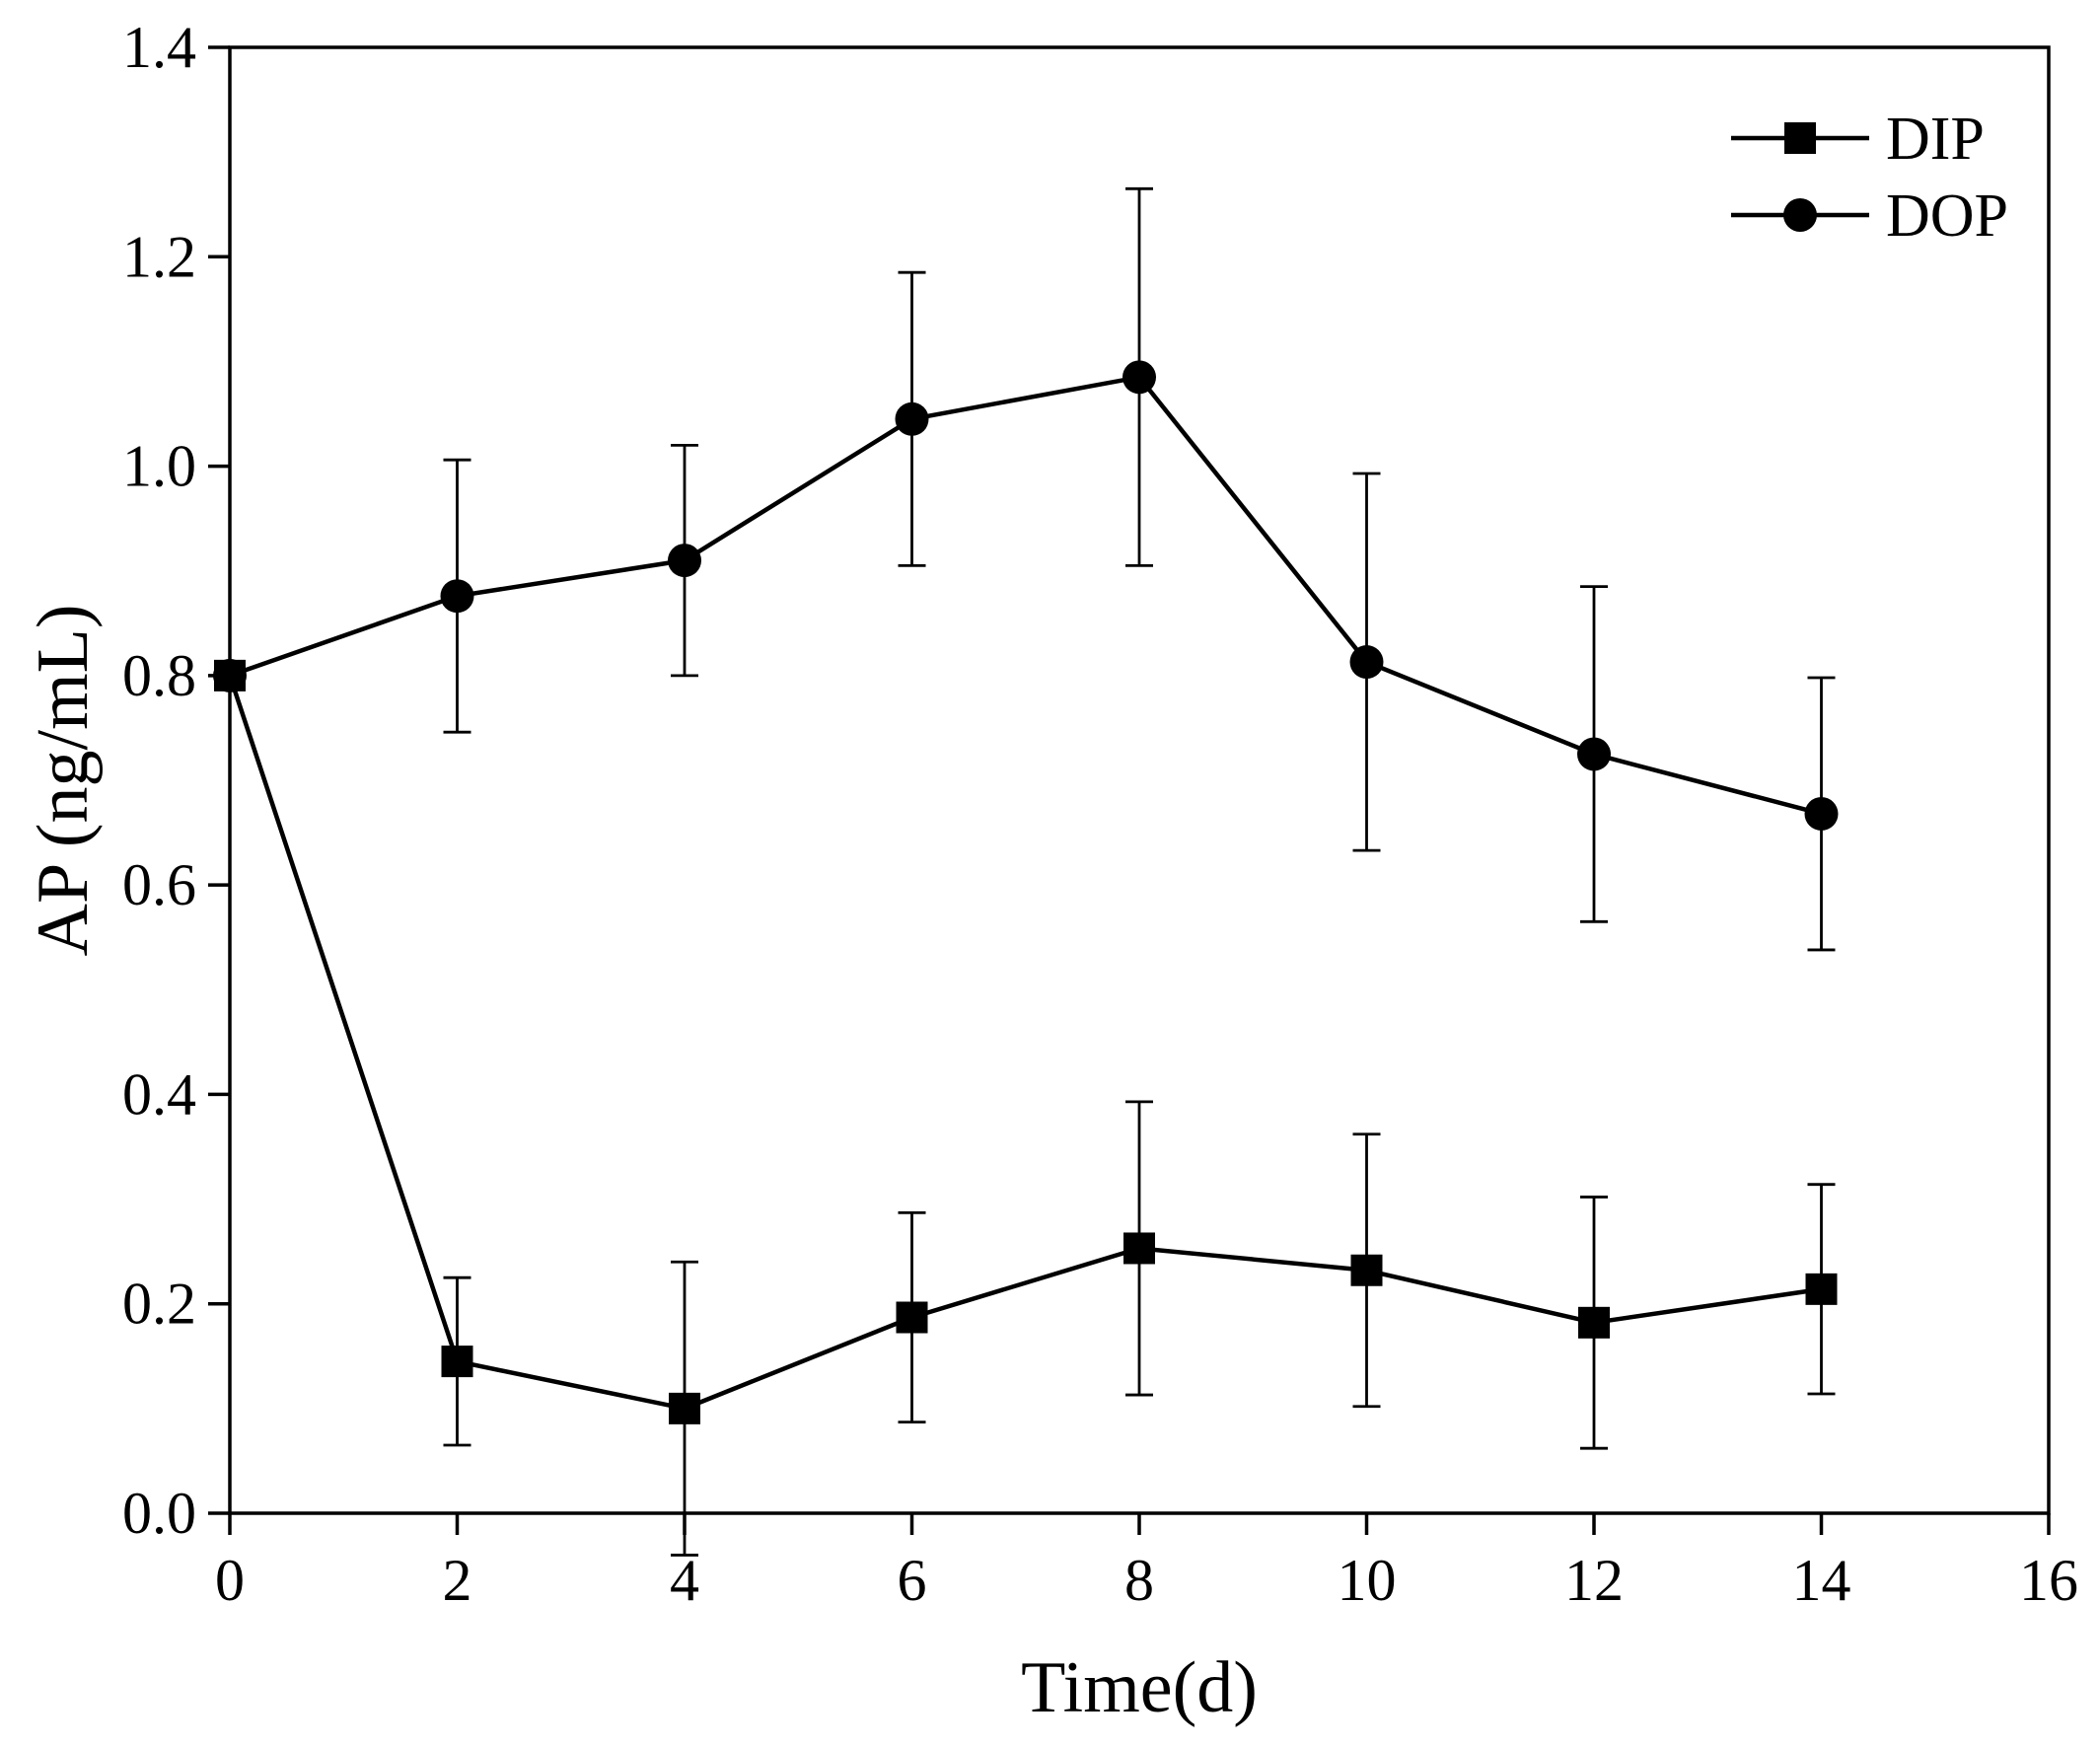 This screenshot has height=1748, width=2100. What do you see at coordinates (457, 1580) in the screenshot?
I see `x-tick-label: 2` at bounding box center [457, 1580].